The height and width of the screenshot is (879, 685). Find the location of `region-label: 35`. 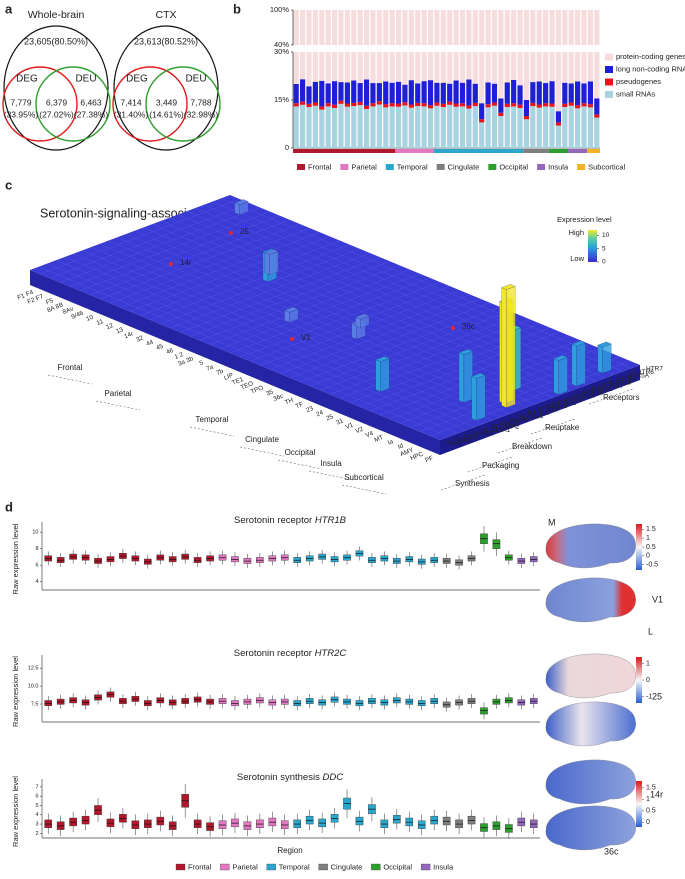

region-label: 35 is located at coordinates (270, 392).